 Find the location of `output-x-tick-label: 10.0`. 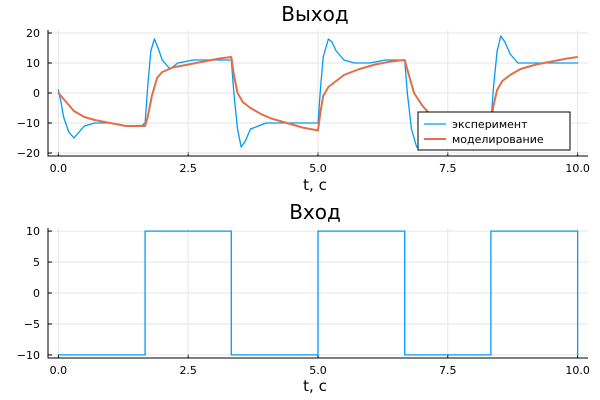

output-x-tick-label: 10.0 is located at coordinates (577, 168).